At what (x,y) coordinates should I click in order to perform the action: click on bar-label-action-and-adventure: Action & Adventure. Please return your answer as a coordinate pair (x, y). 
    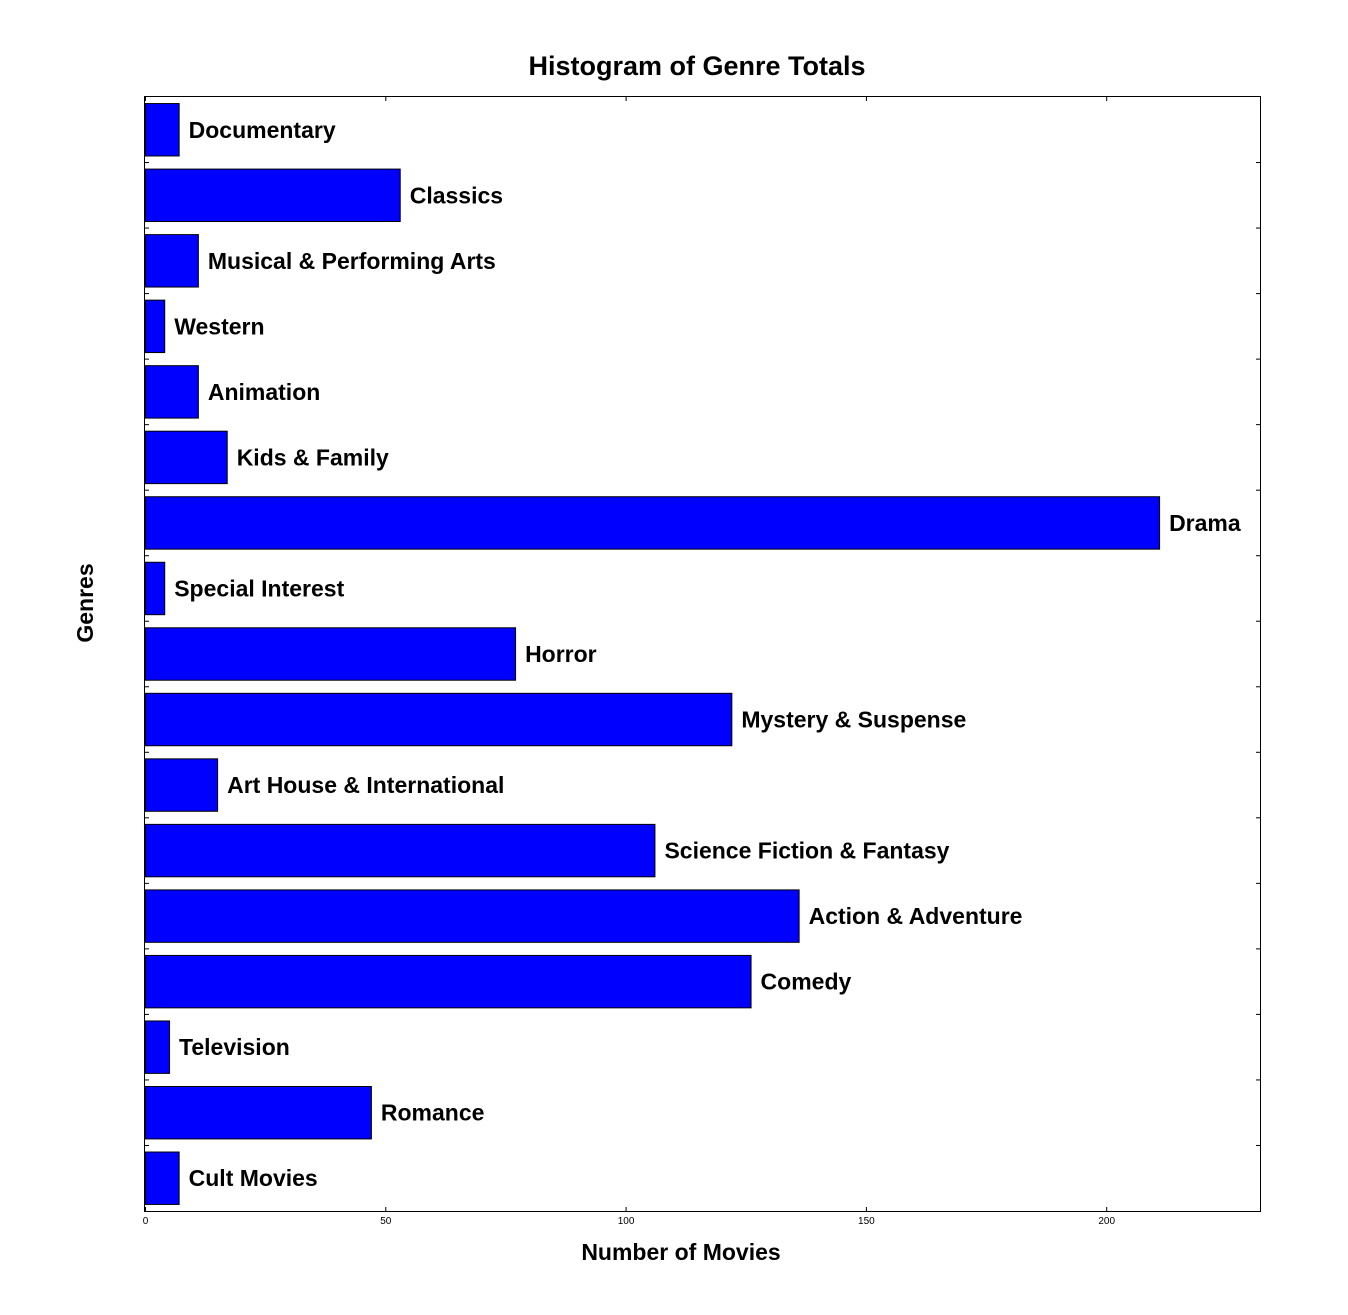
    Looking at the image, I should click on (916, 916).